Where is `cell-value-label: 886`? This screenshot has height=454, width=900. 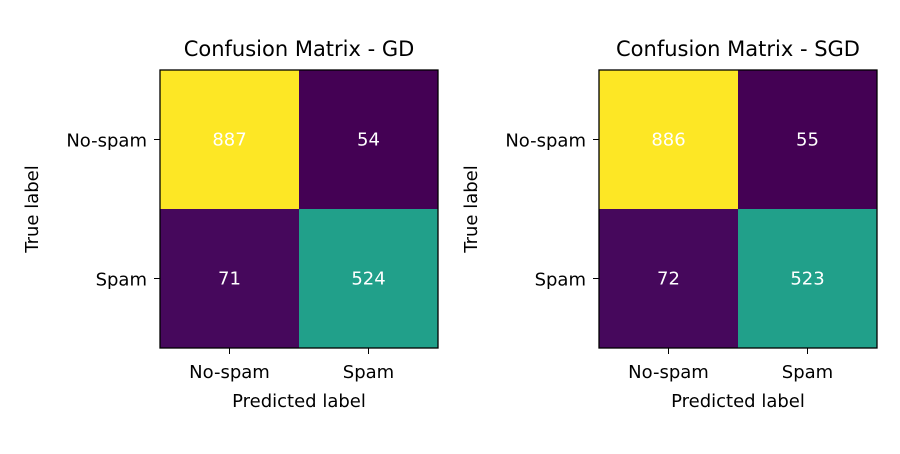
cell-value-label: 886 is located at coordinates (668, 140).